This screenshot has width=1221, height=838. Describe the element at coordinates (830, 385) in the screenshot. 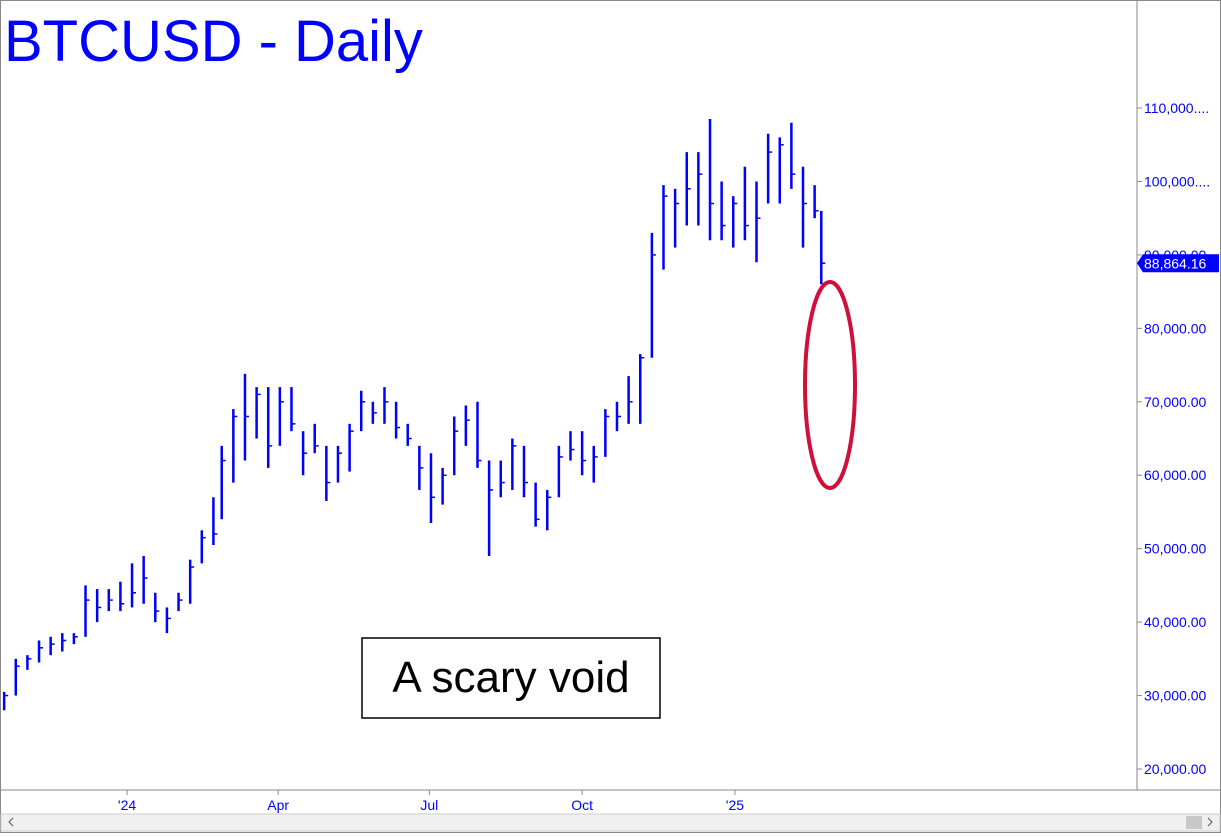

I see `void-ellipse` at that location.